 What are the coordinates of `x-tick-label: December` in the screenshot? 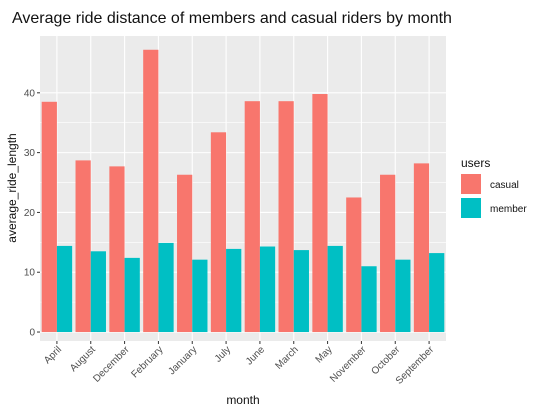 It's located at (111, 364).